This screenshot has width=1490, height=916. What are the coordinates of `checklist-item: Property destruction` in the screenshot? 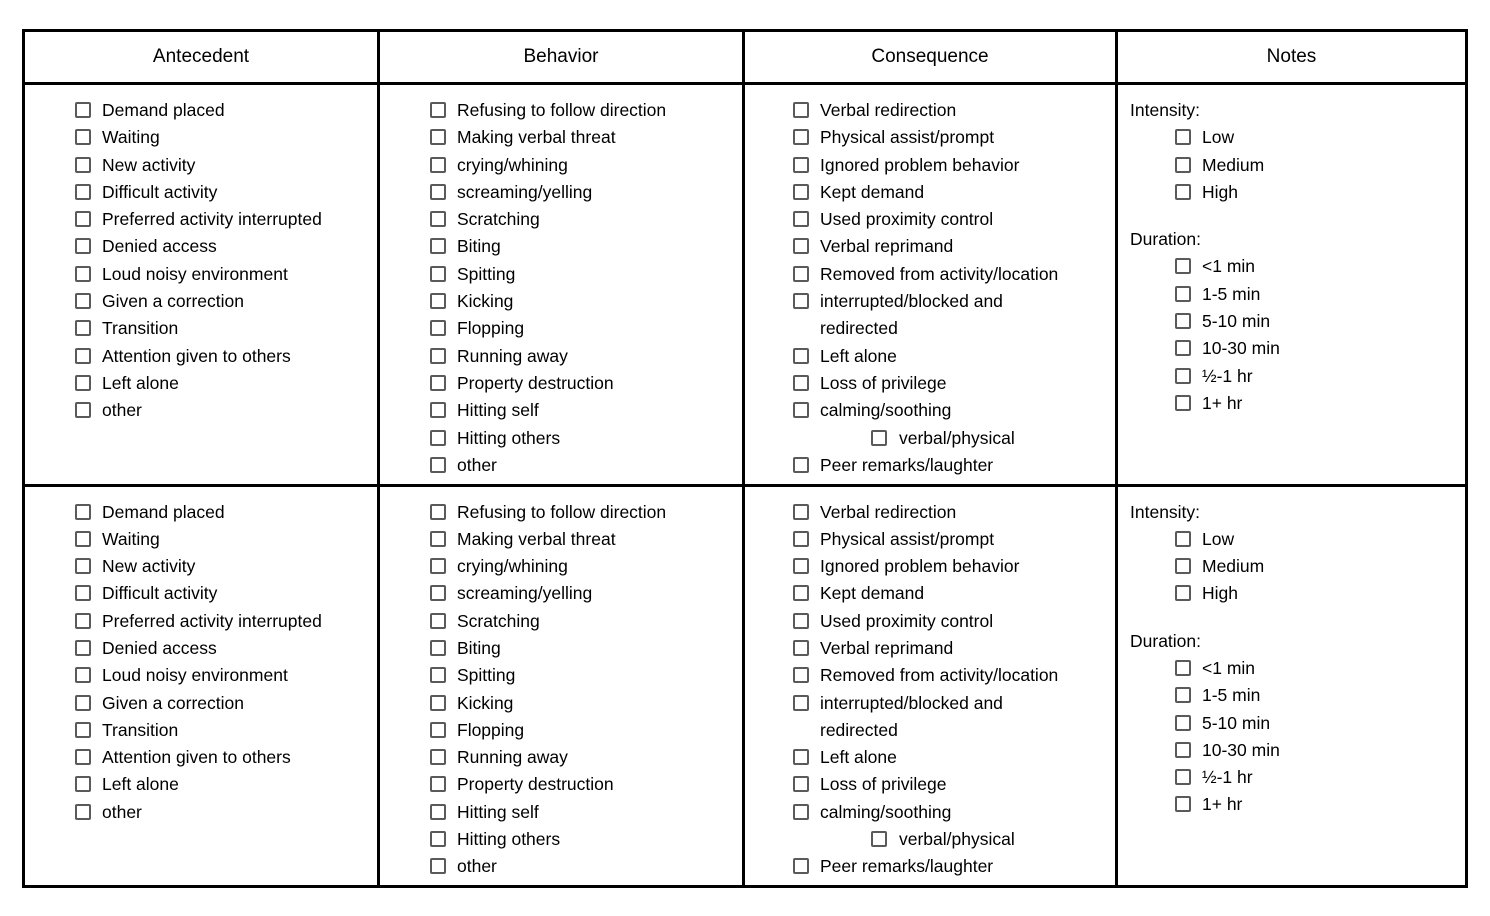 It's located at (583, 784).